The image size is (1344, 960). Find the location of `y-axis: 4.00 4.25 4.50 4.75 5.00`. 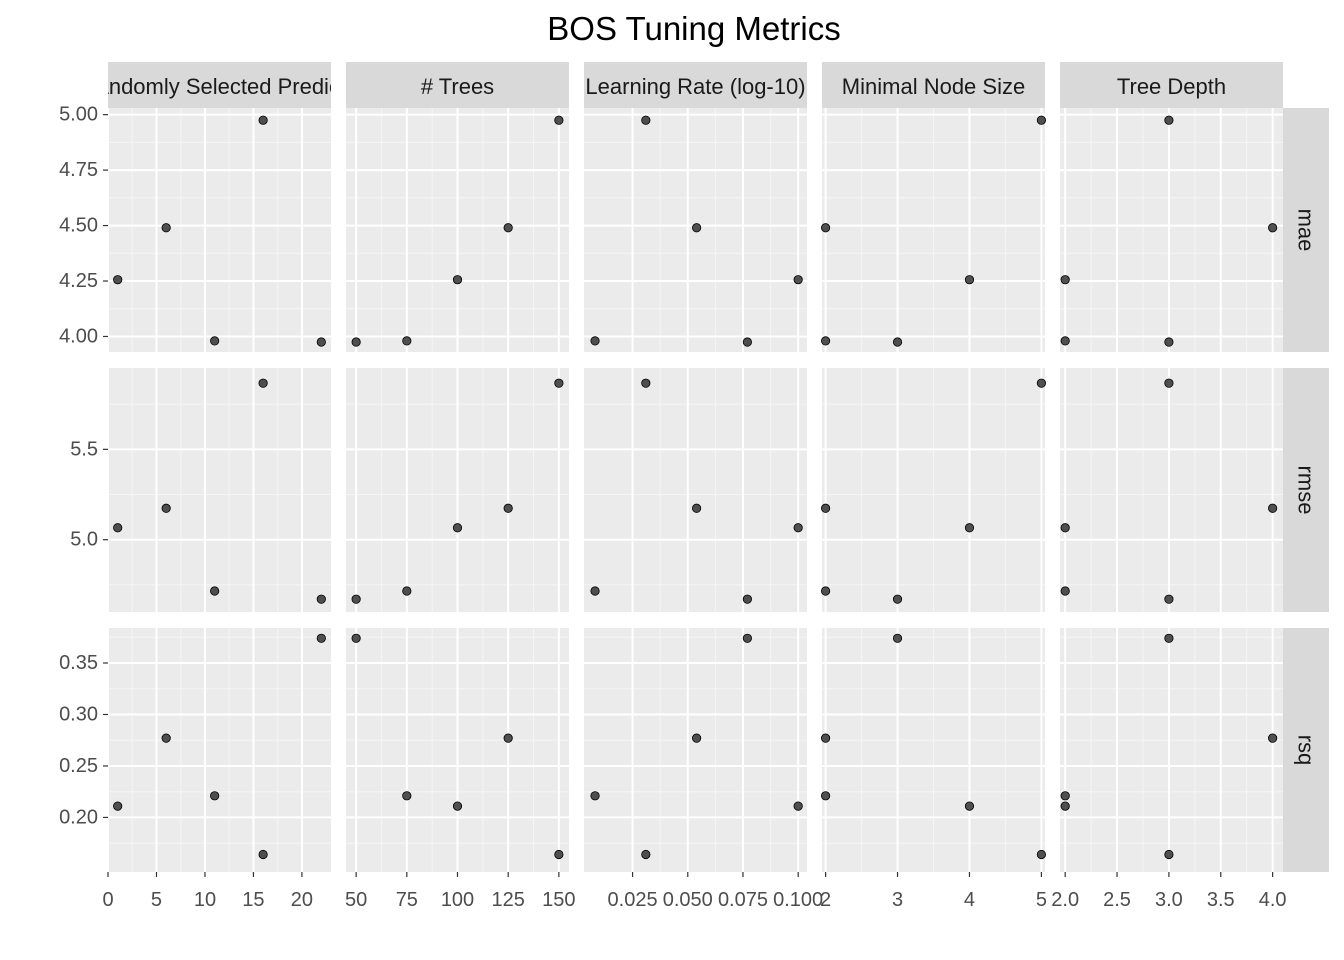

y-axis: 4.00 4.25 4.50 4.75 5.00 is located at coordinates (83, 225).